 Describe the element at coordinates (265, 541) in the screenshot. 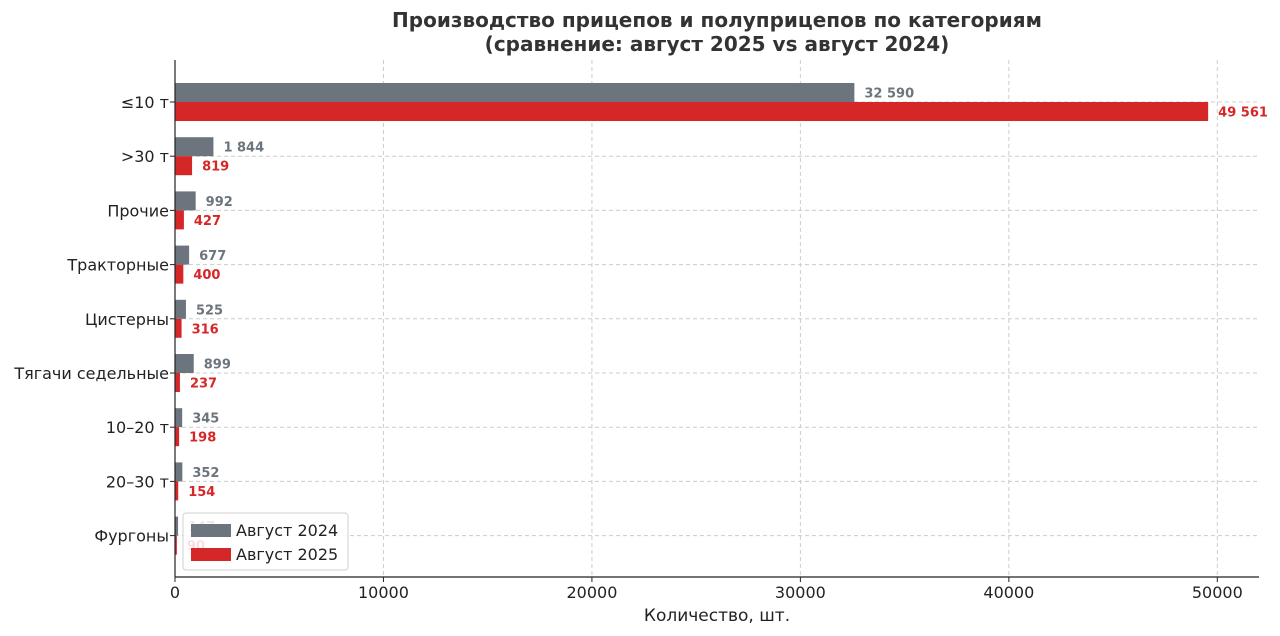

I see `legend: Август 2024 Август 2025` at that location.